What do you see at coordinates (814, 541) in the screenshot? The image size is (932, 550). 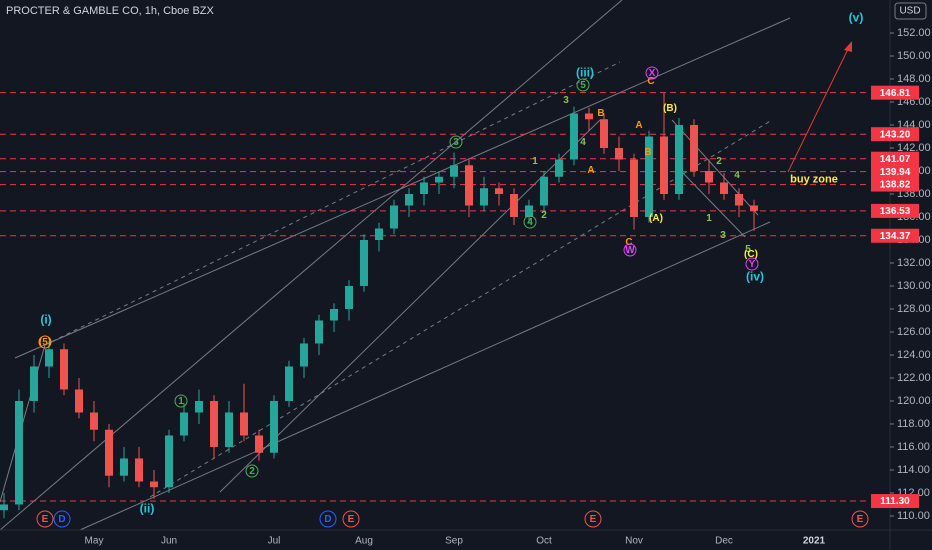 I see `x-tick-label: 2021` at bounding box center [814, 541].